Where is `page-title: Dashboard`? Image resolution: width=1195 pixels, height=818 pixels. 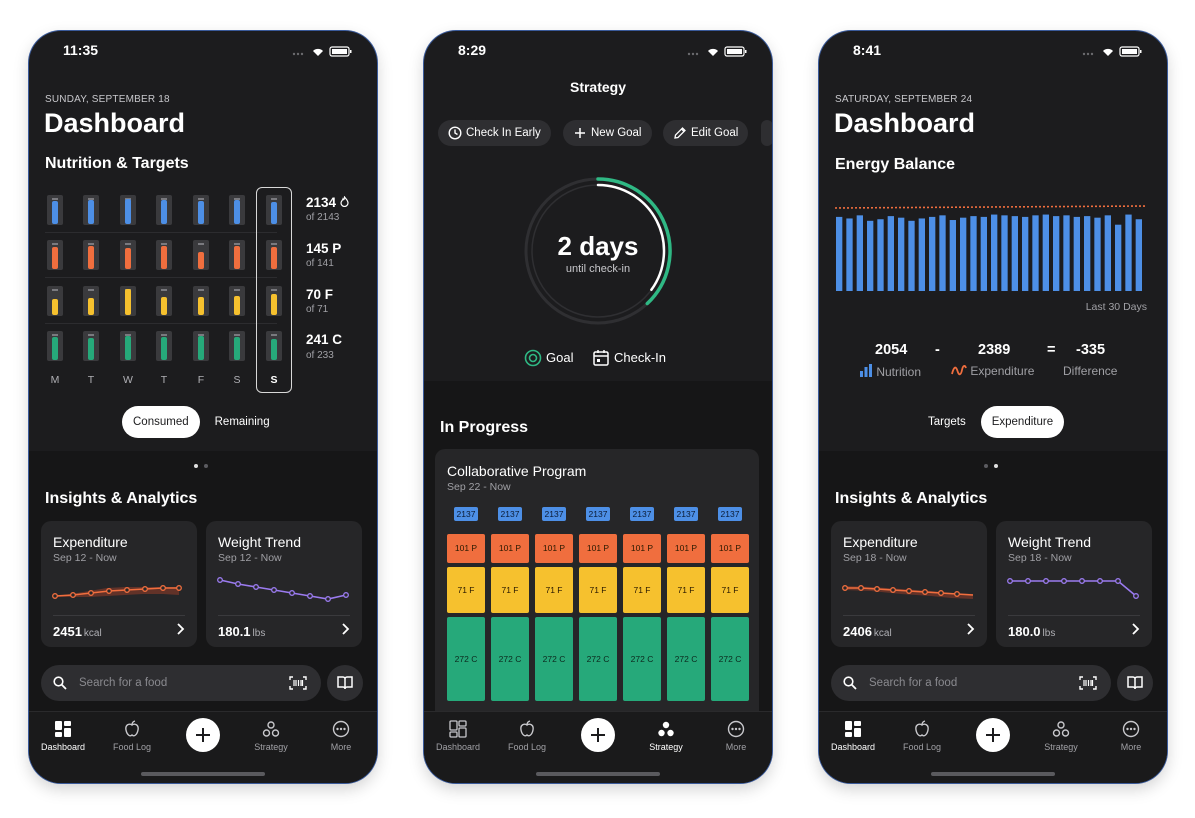
page-title: Dashboard is located at coordinates (905, 123).